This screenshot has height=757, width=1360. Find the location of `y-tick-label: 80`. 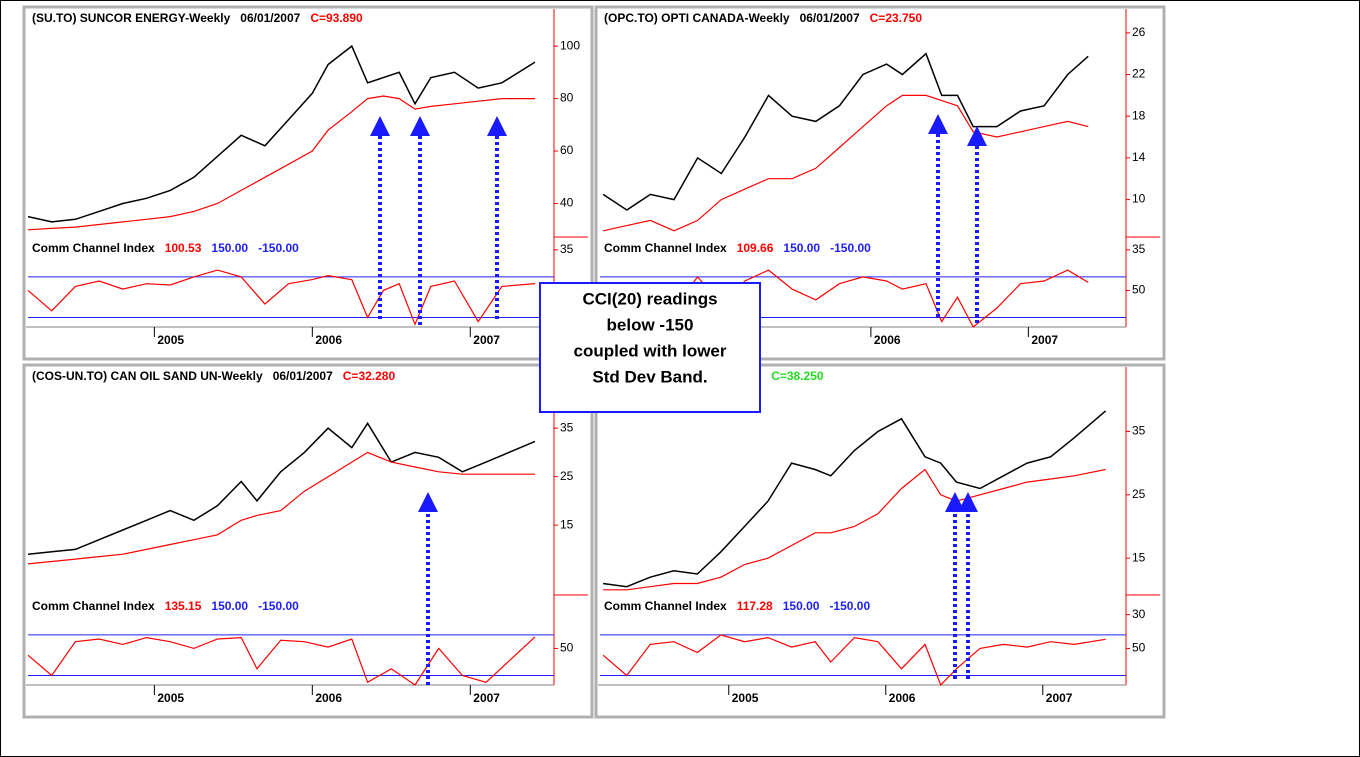

y-tick-label: 80 is located at coordinates (567, 98).